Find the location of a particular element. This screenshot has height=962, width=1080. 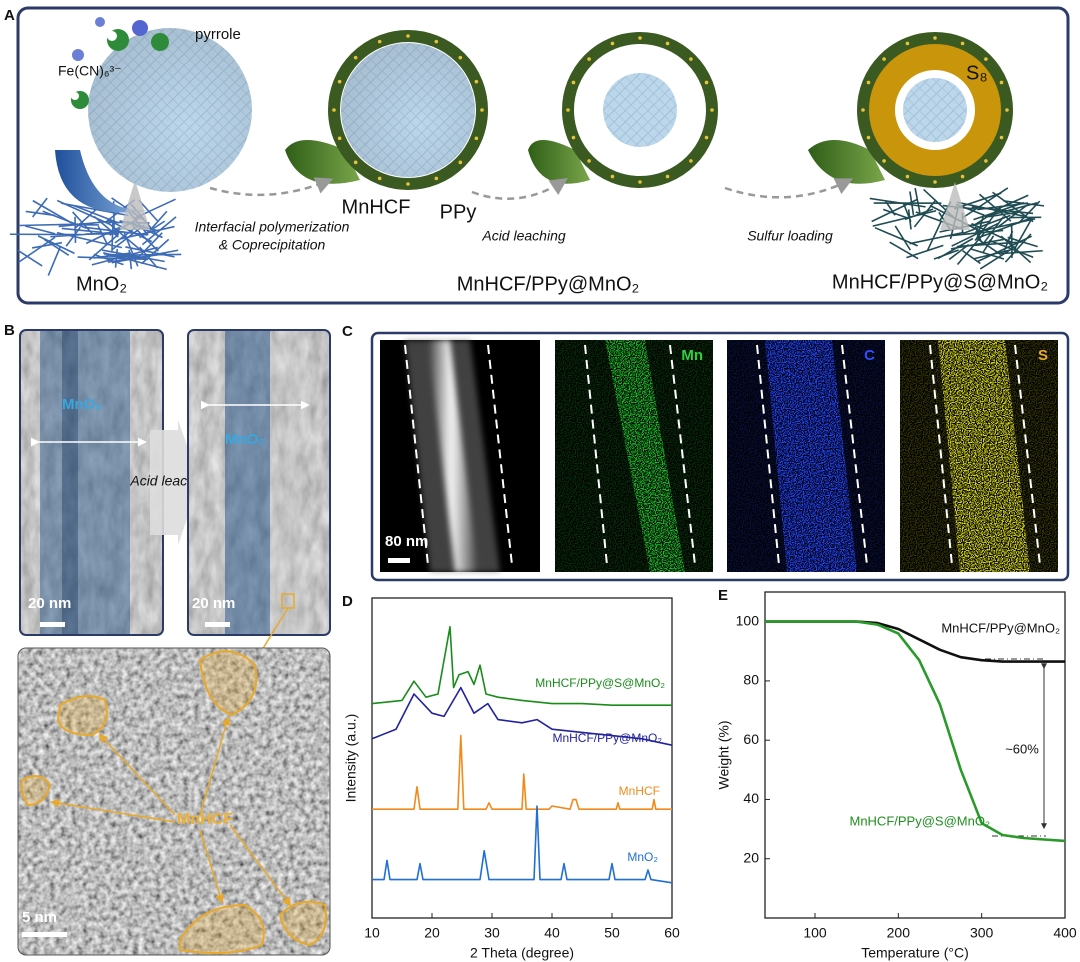

layer-label: PPy is located at coordinates (458, 212).